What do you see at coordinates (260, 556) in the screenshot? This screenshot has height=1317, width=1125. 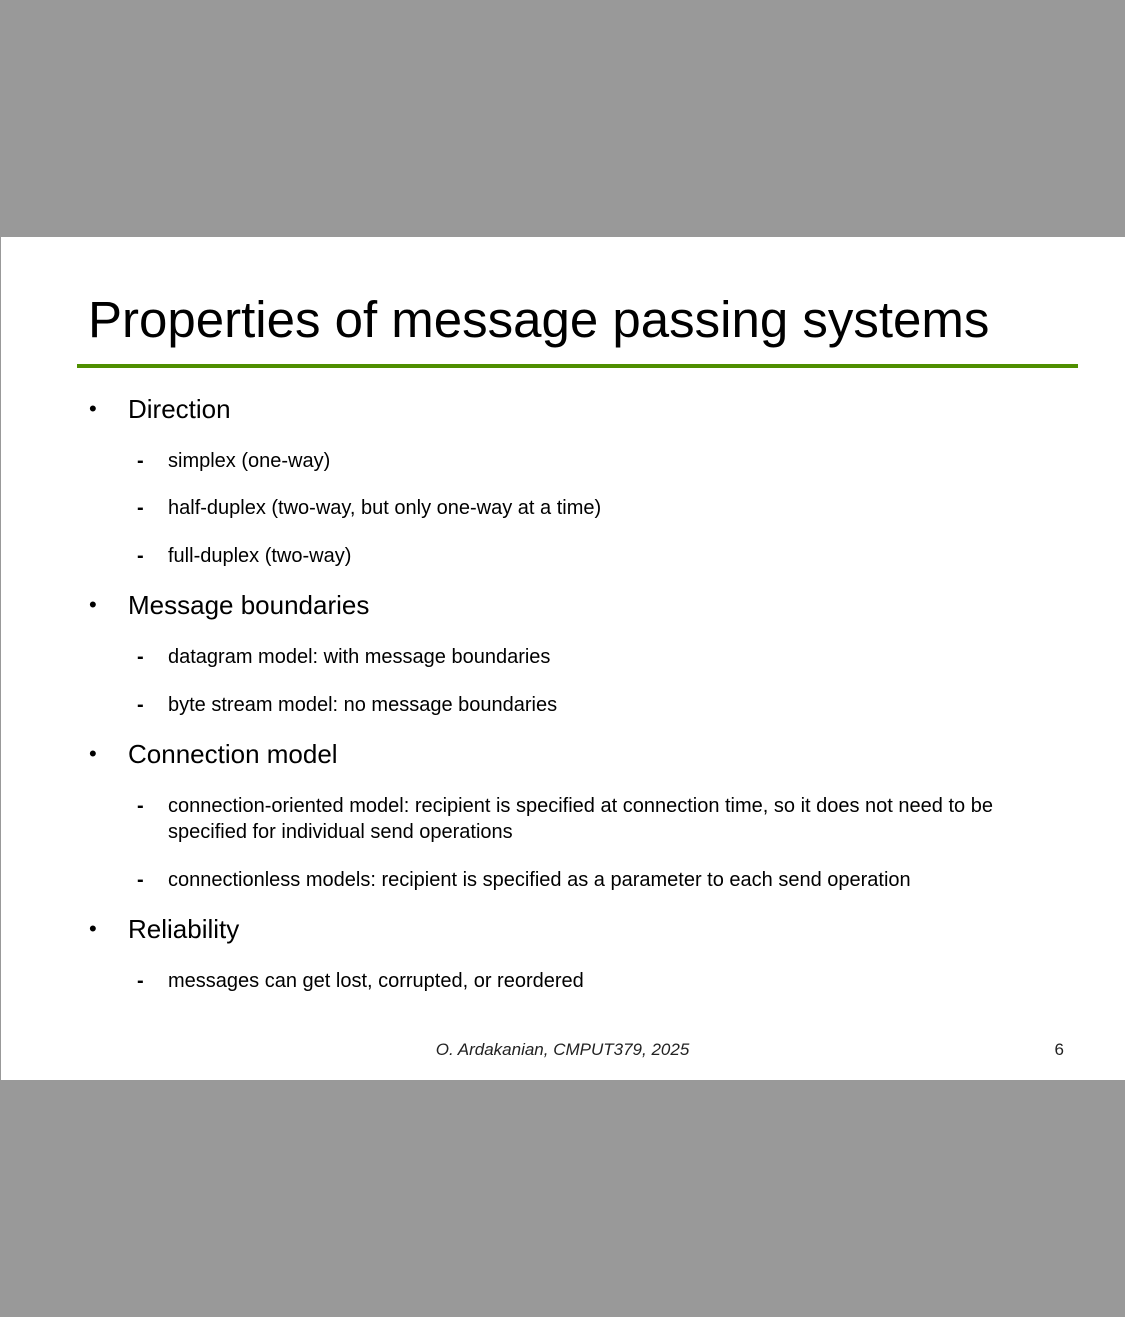 I see `sub-bullet-text: full-duplex (two-way)` at bounding box center [260, 556].